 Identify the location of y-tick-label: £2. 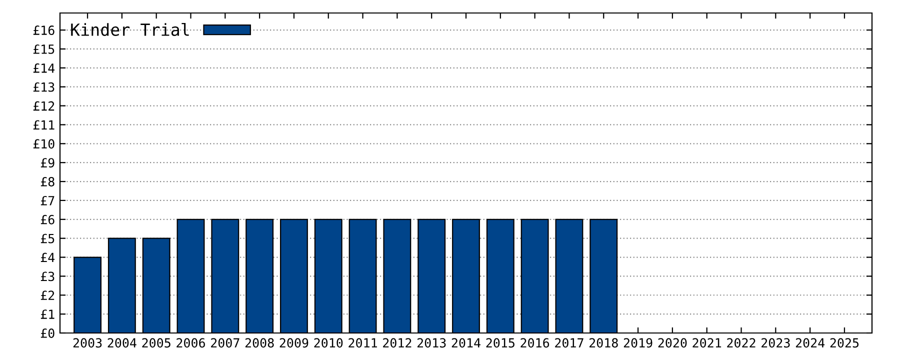
(47, 295).